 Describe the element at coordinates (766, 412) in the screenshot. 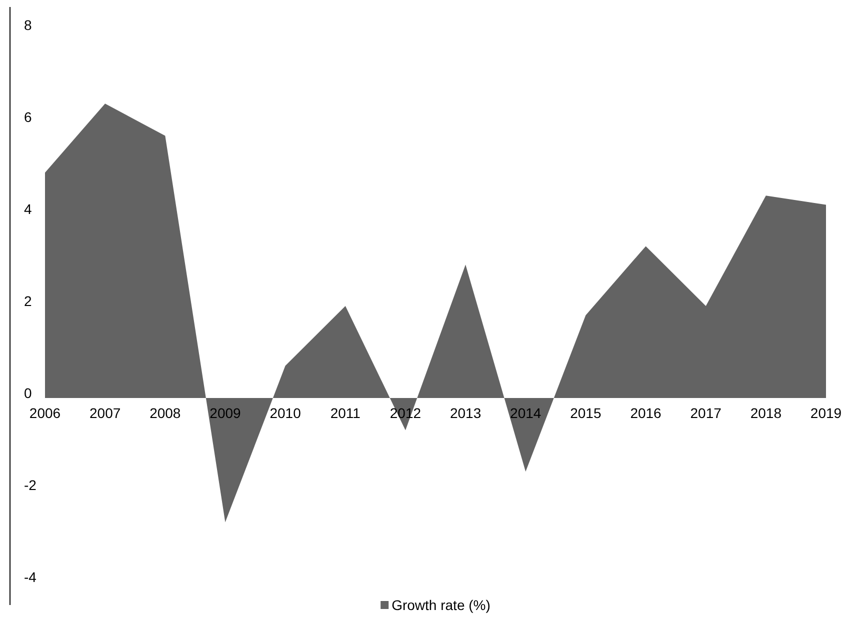

I see `x-tick-label: 2018` at that location.